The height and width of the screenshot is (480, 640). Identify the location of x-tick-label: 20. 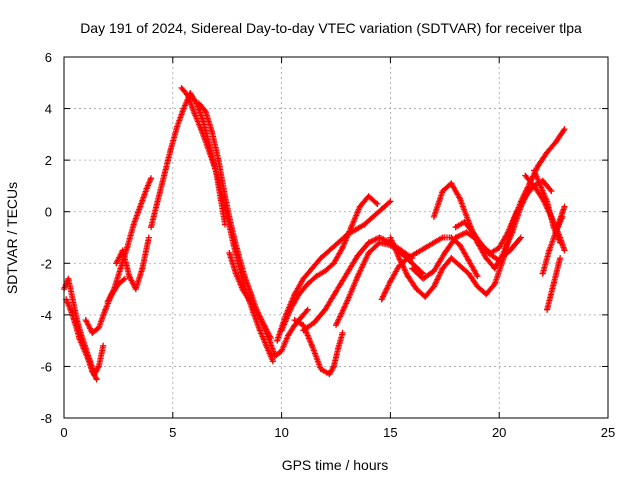
(499, 432).